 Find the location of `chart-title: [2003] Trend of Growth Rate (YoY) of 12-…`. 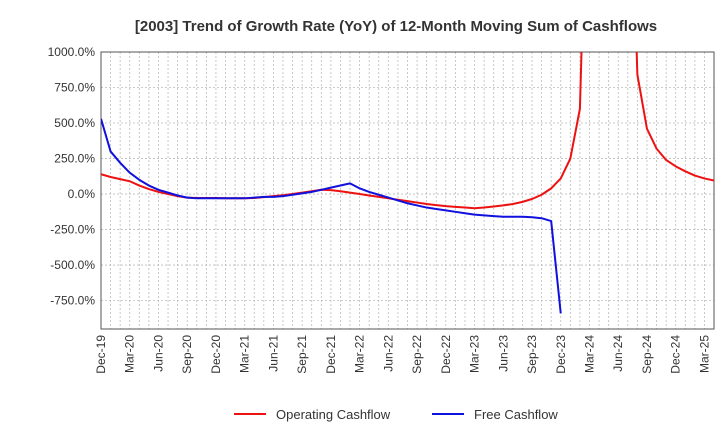

chart-title: [2003] Trend of Growth Rate (YoY) of 12-… is located at coordinates (396, 26).